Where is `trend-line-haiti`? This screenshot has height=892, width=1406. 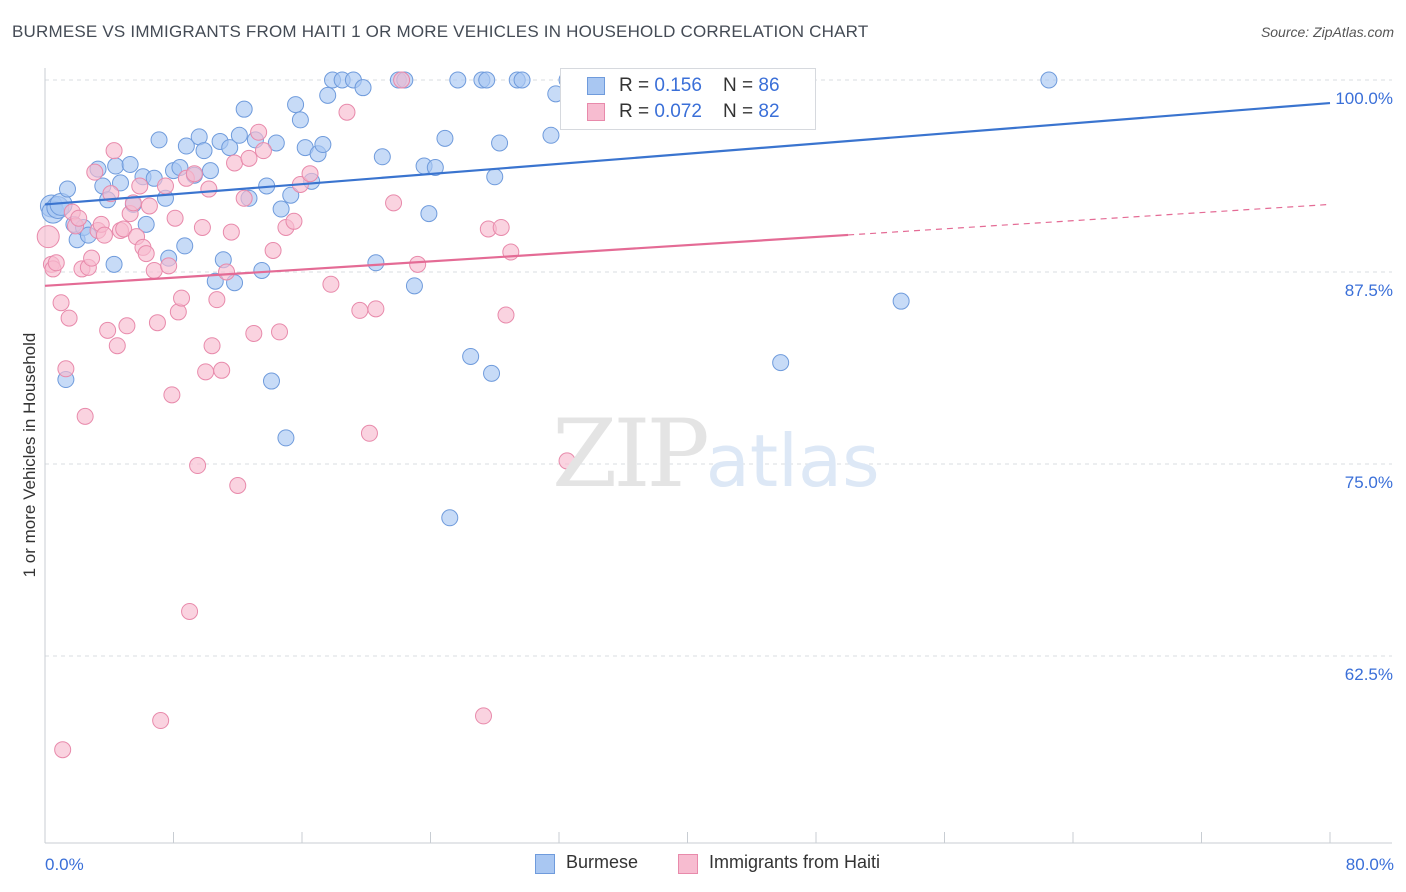 trend-line-haiti is located at coordinates (446, 260).